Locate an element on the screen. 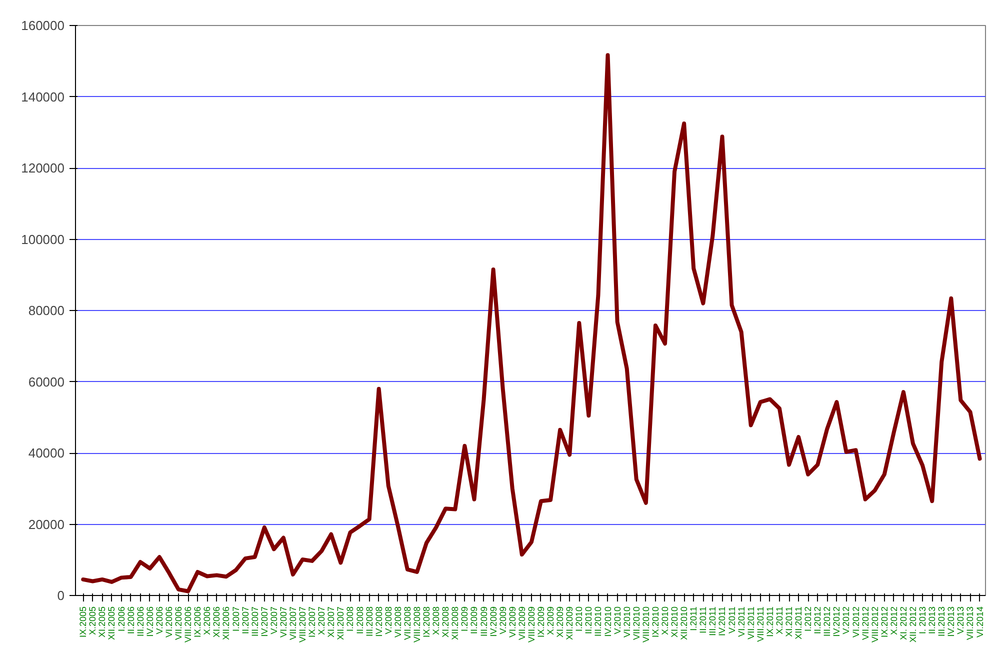  x-tick-label: IX.2006 is located at coordinates (197, 622).